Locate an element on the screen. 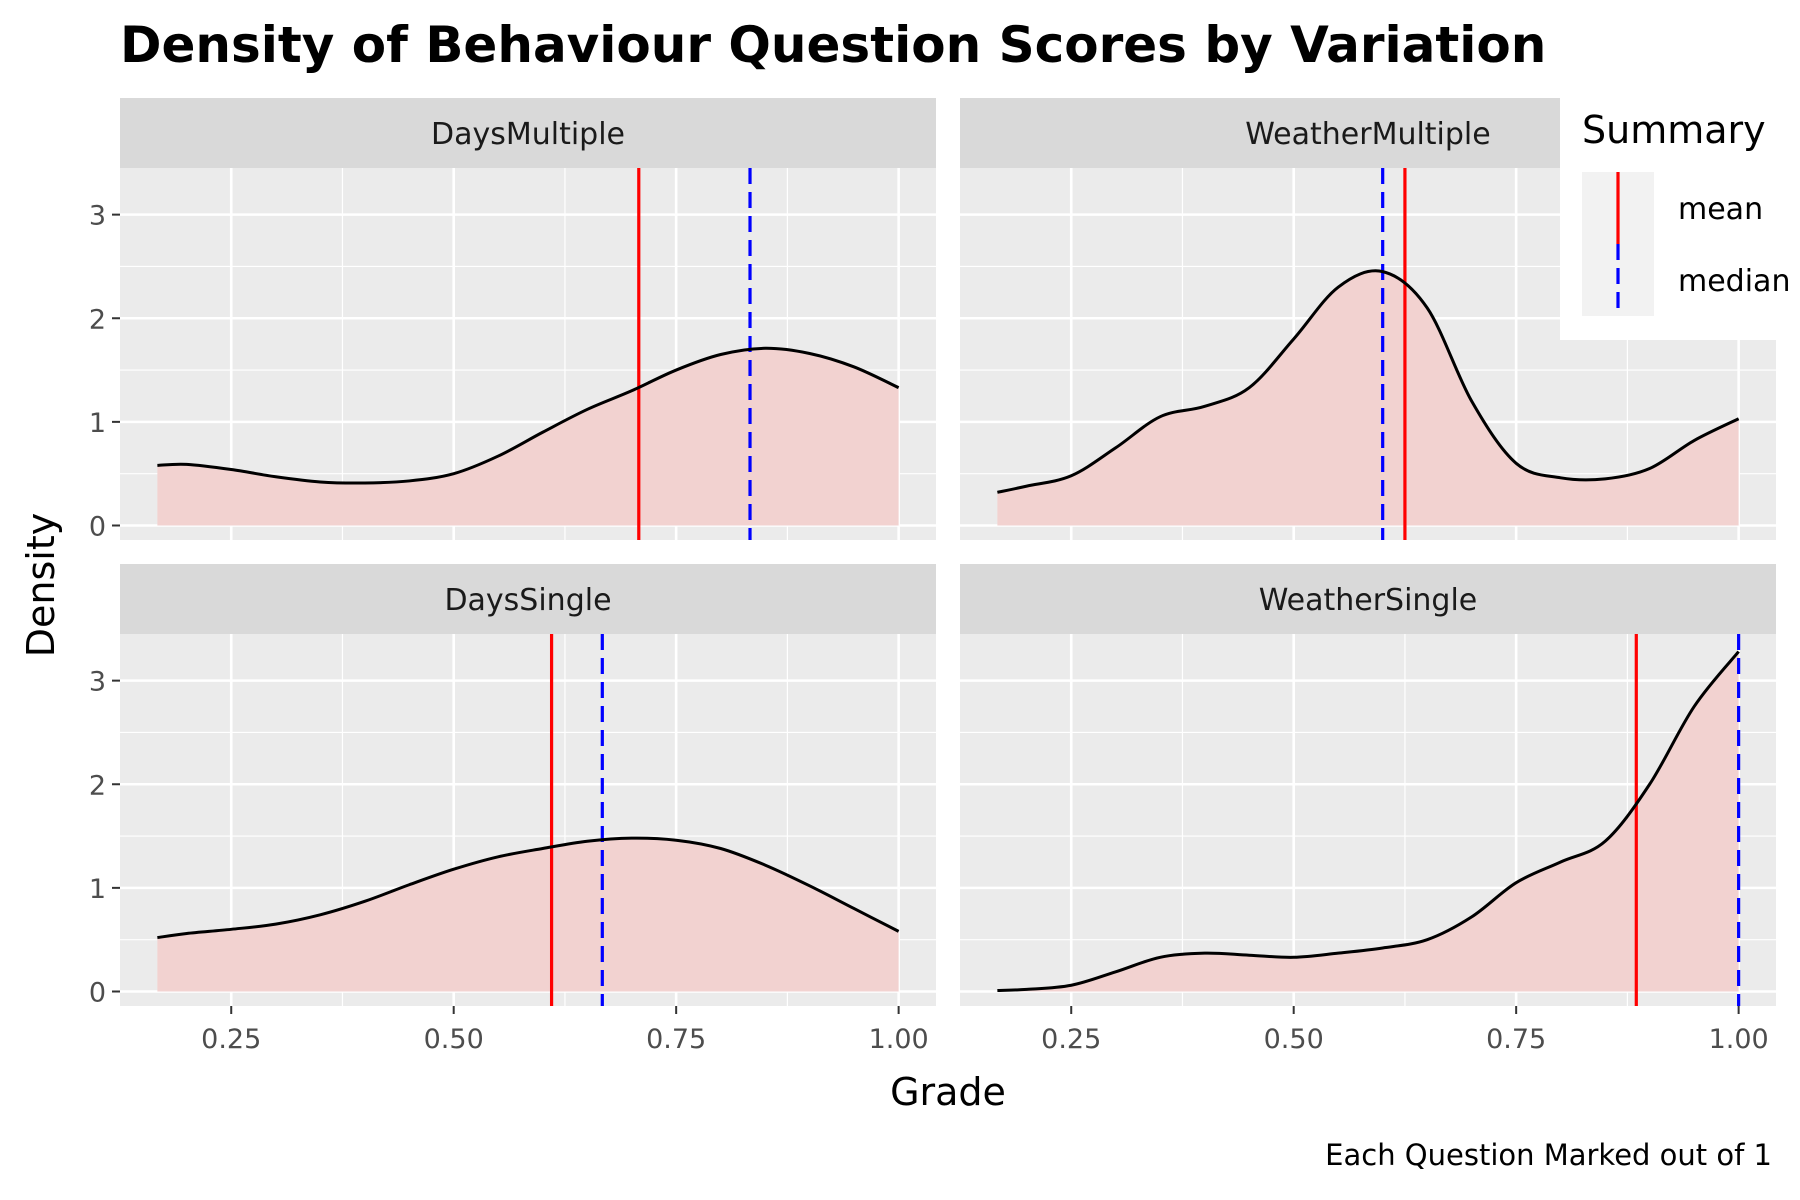 The height and width of the screenshot is (1200, 1800). facet-strip-label: WeatherSingle is located at coordinates (1368, 600).